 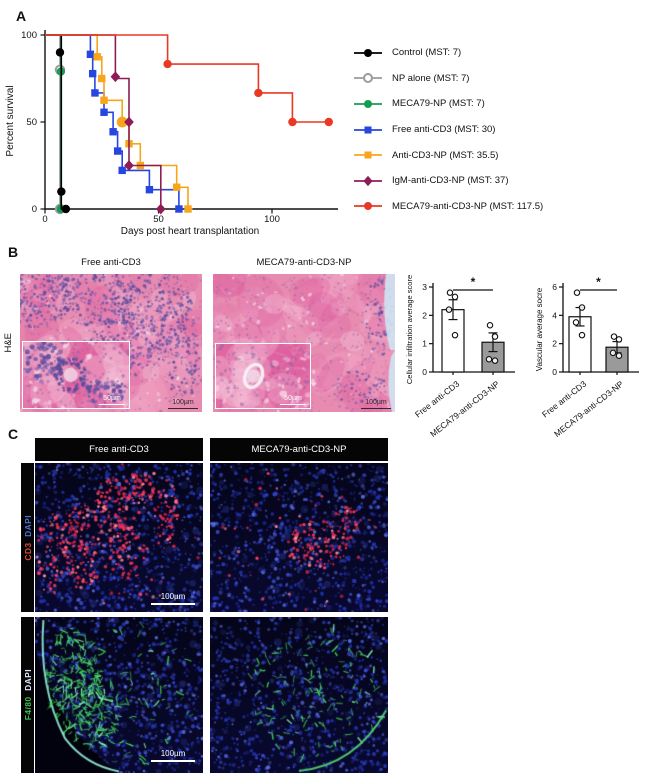 What do you see at coordinates (27, 537) in the screenshot?
I see `row-label-cd3-dapi: CD3 DAPI` at bounding box center [27, 537].